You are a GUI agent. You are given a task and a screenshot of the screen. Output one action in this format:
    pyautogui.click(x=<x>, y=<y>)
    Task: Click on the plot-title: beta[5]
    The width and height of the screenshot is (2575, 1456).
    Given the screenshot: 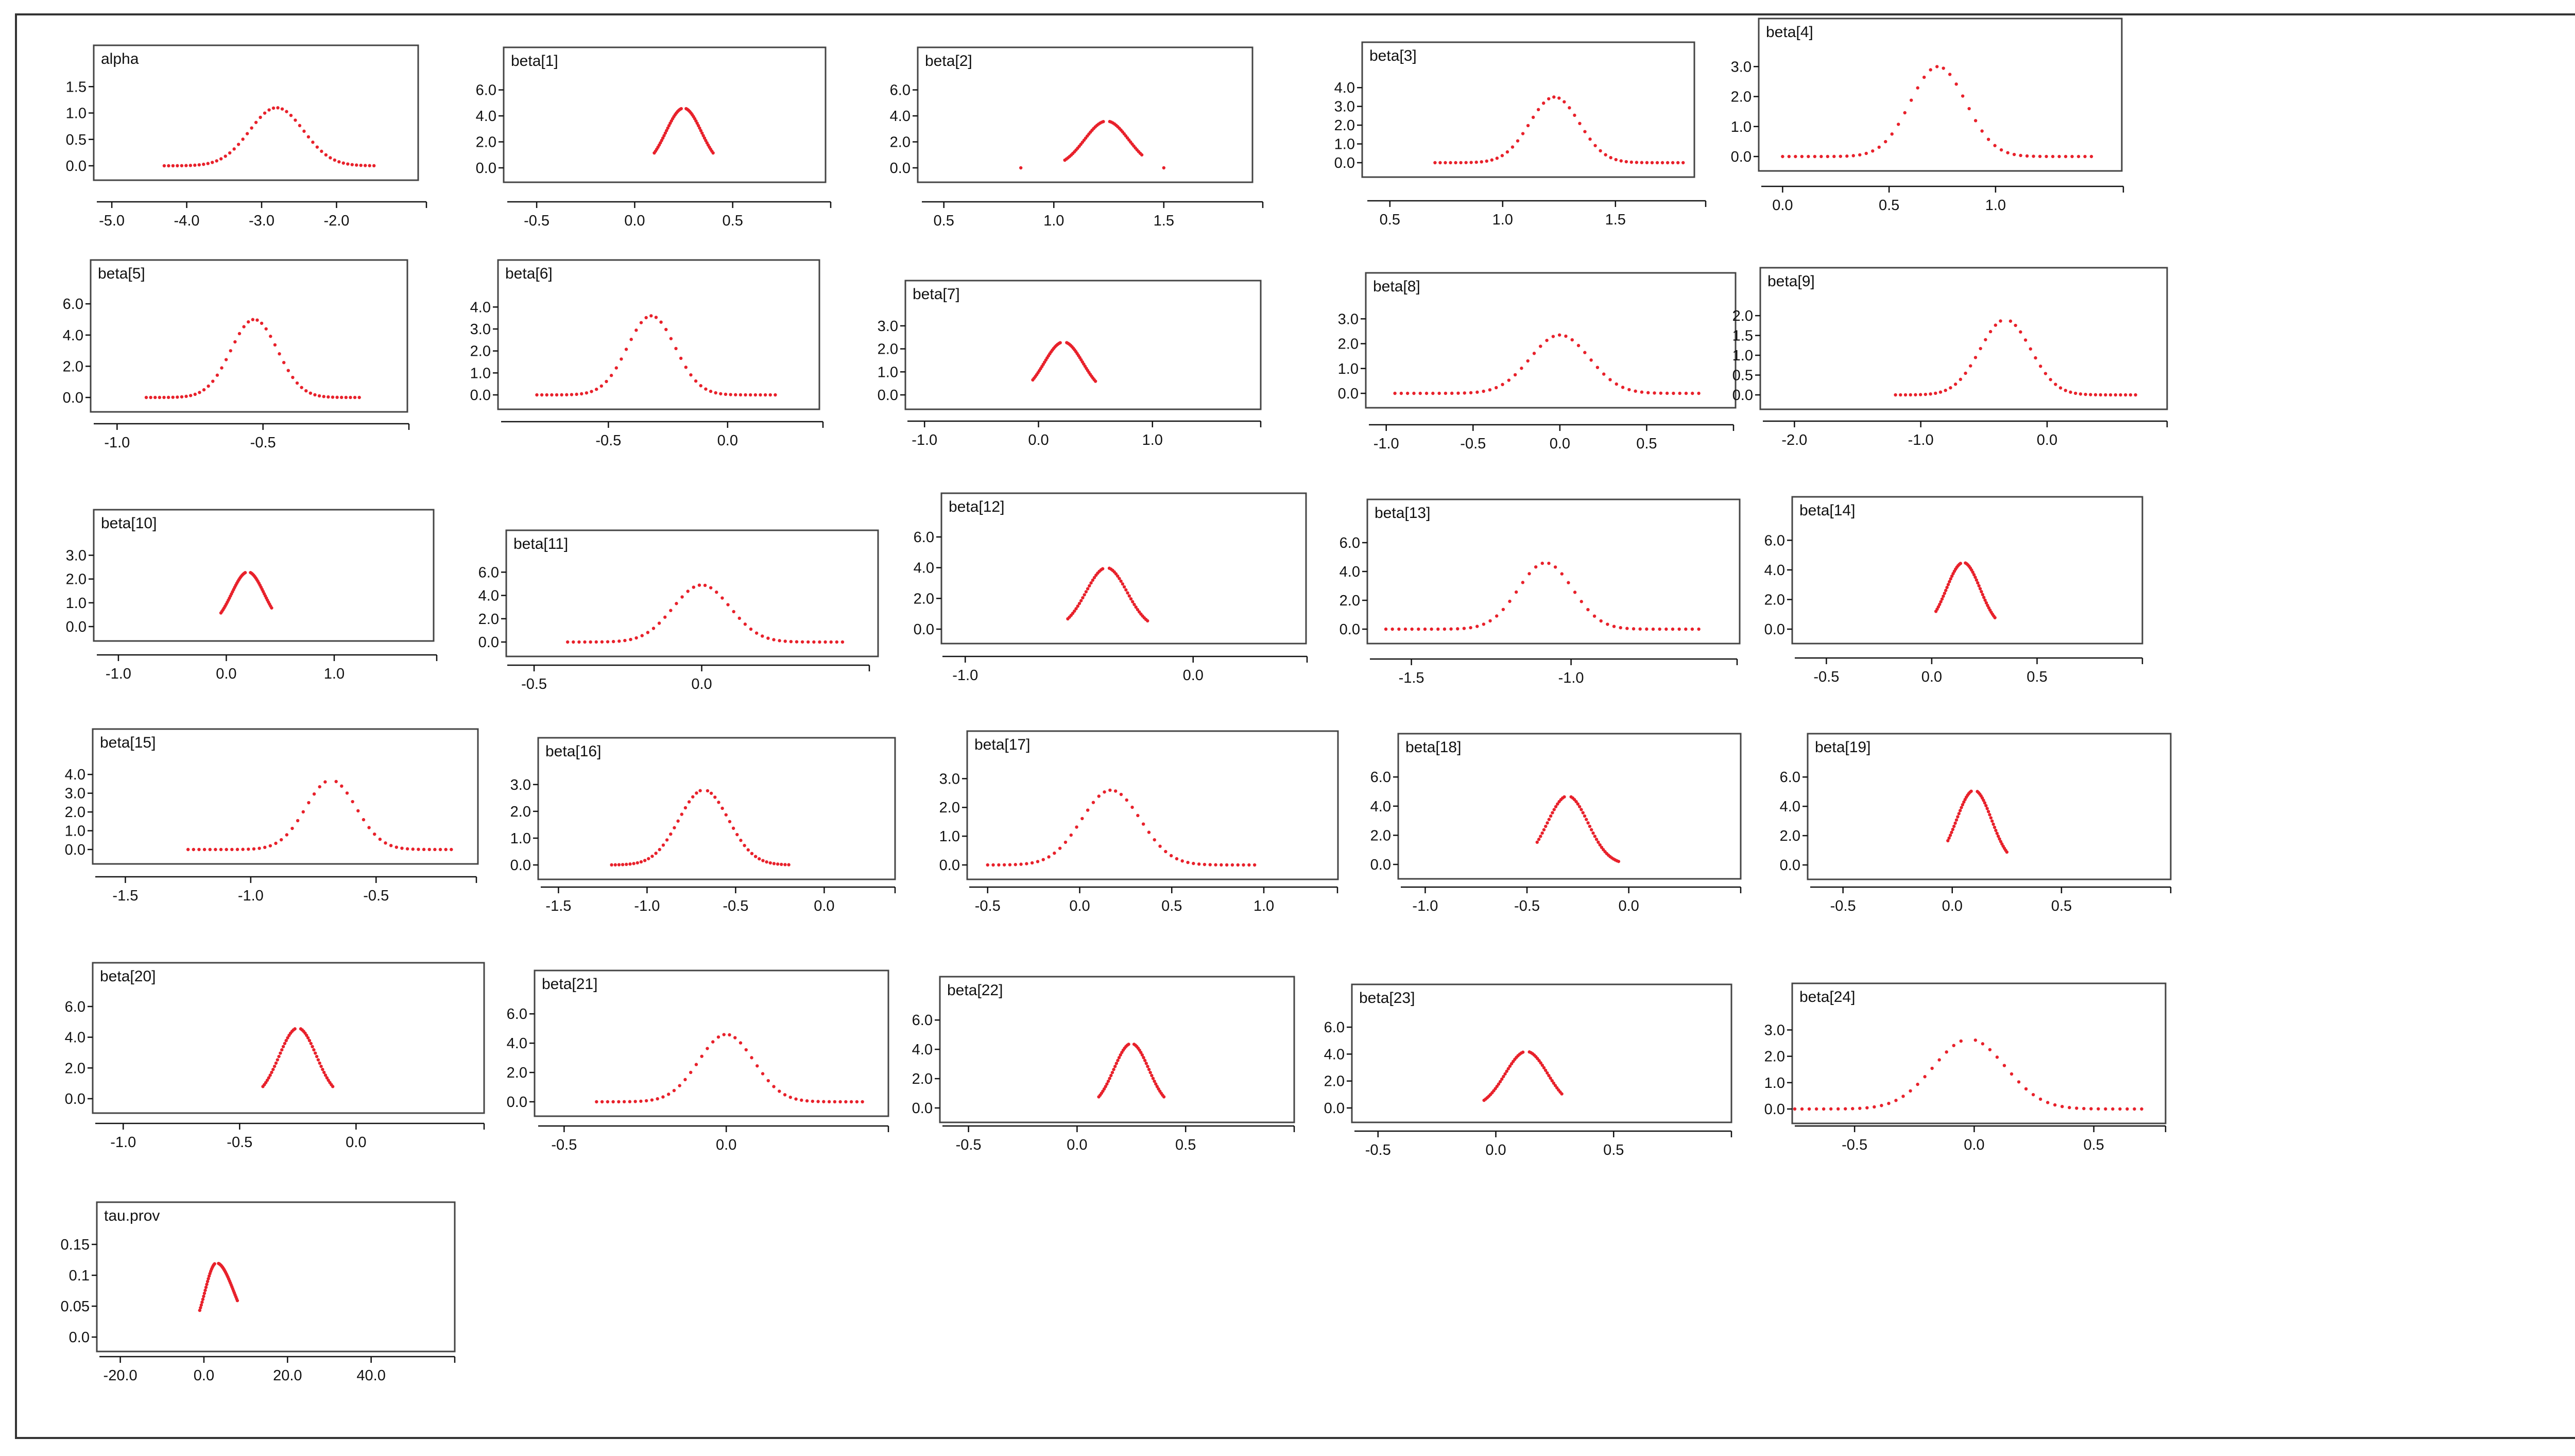 What is the action you would take?
    pyautogui.click(x=121, y=273)
    